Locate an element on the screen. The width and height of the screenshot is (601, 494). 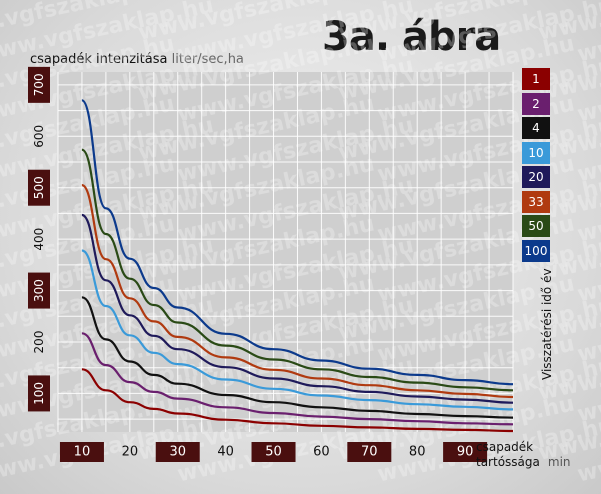
x-axis-label: csapadék tartóssága min is located at coordinates (523, 455).